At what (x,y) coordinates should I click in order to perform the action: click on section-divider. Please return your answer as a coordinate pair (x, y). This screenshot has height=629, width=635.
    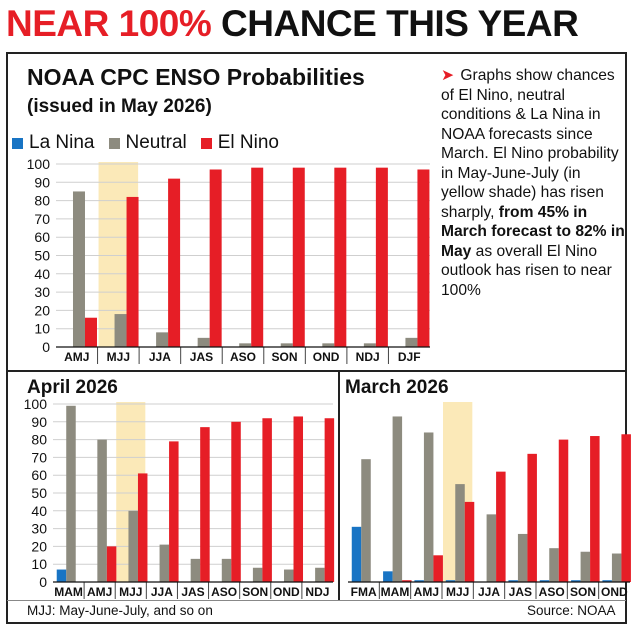
    Looking at the image, I should click on (316, 371).